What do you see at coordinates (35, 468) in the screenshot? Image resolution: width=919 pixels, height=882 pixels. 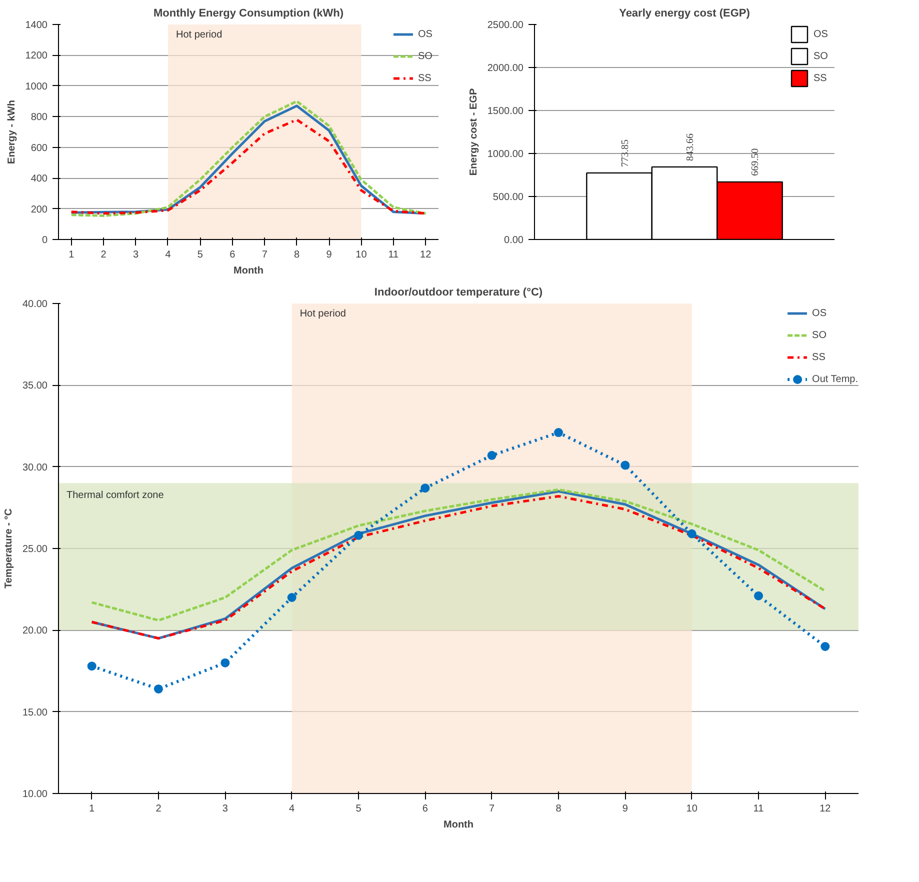 I see `y-tick-label: 30.00` at bounding box center [35, 468].